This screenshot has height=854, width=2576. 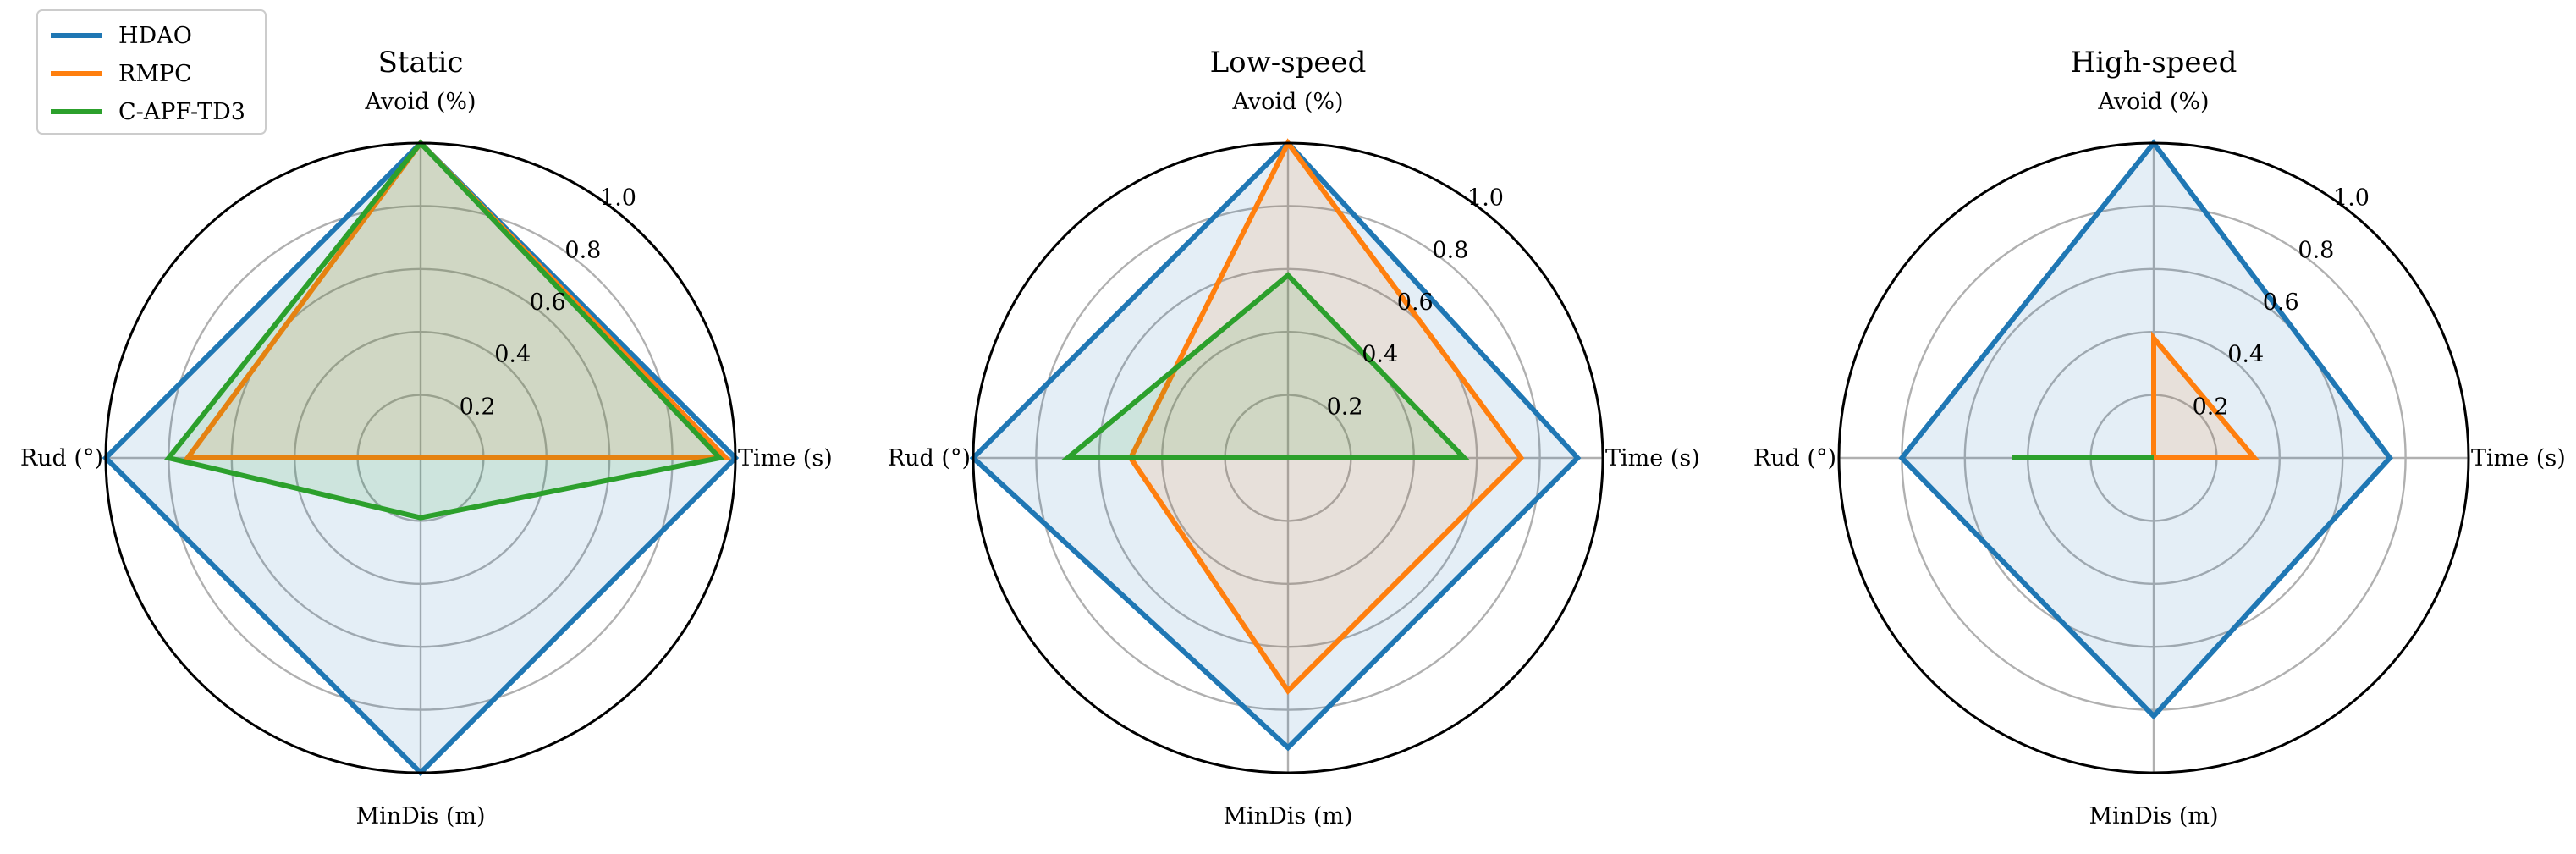 What do you see at coordinates (155, 36) in the screenshot?
I see `legend-label: HDAO` at bounding box center [155, 36].